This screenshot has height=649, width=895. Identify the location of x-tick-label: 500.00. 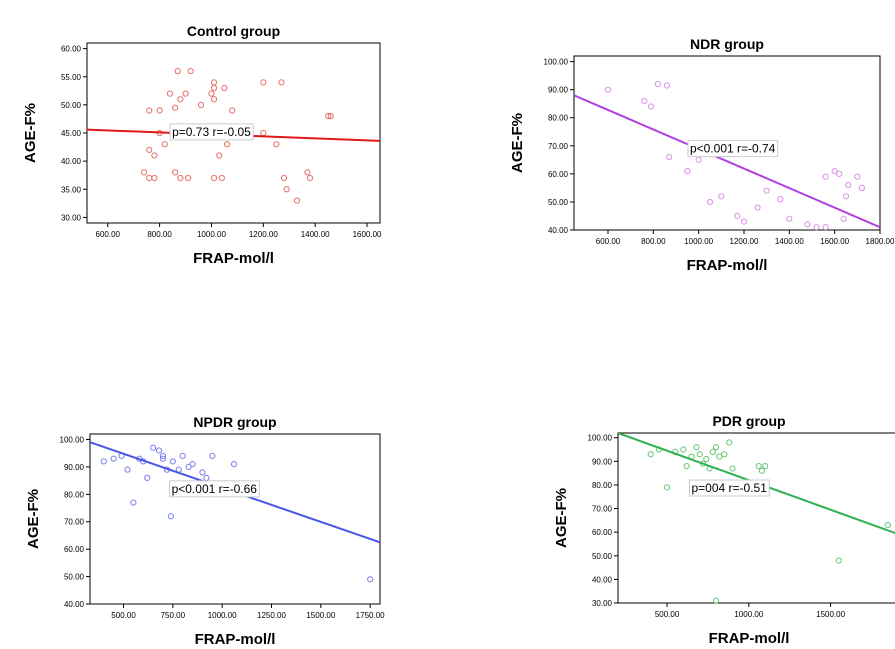
(667, 614).